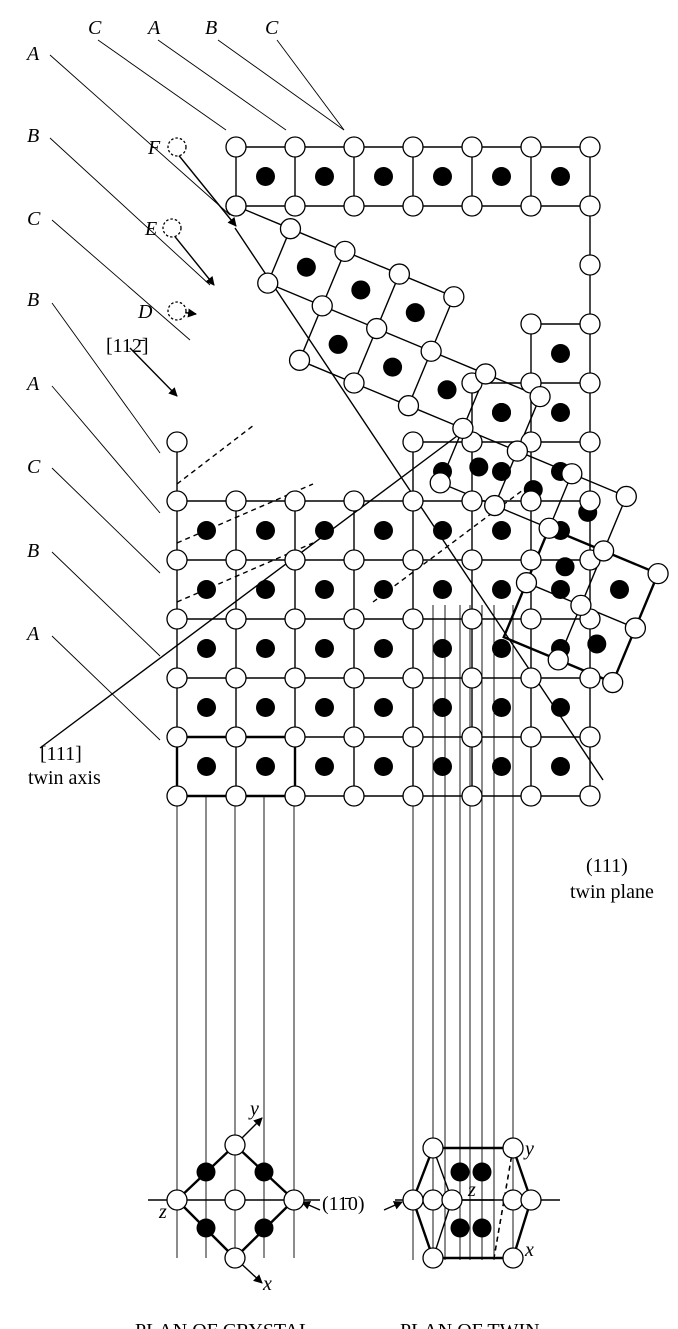 The height and width of the screenshot is (1329, 678). I want to click on label-E: E, so click(150, 229).